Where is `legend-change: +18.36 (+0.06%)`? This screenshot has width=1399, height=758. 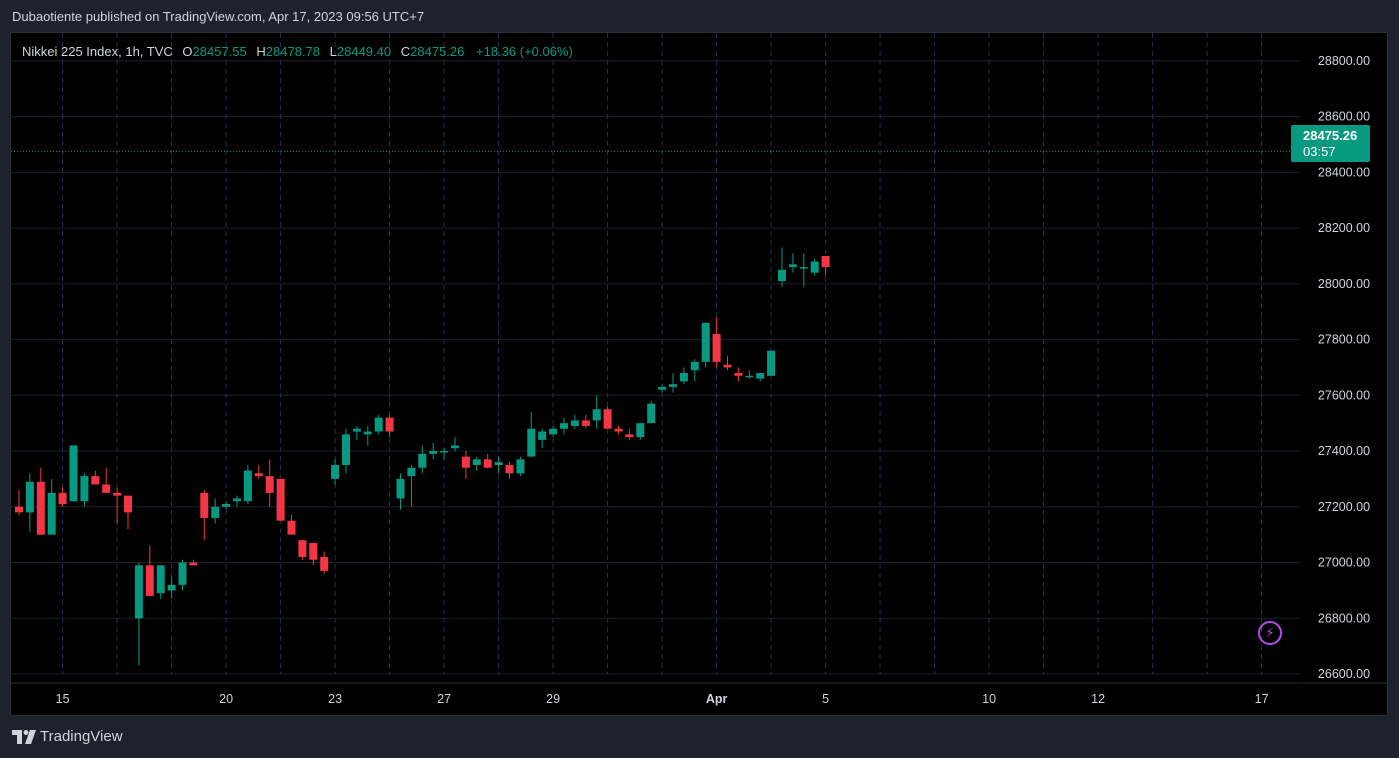 legend-change: +18.36 (+0.06%) is located at coordinates (524, 51).